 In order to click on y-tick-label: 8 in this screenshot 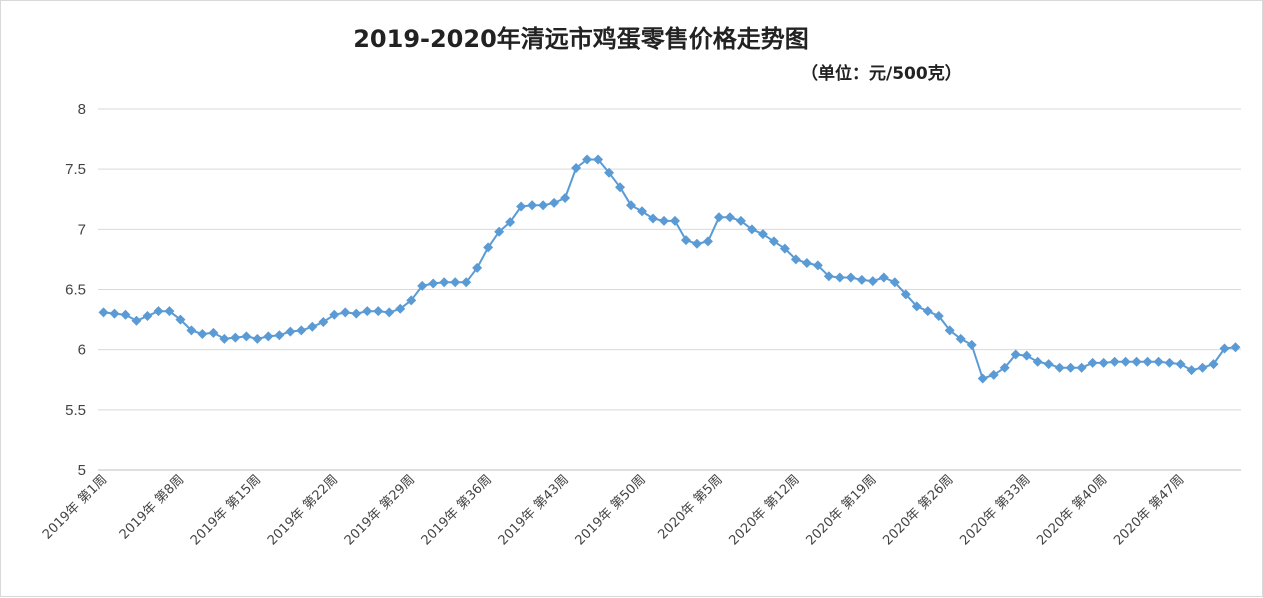, I will do `click(82, 109)`.